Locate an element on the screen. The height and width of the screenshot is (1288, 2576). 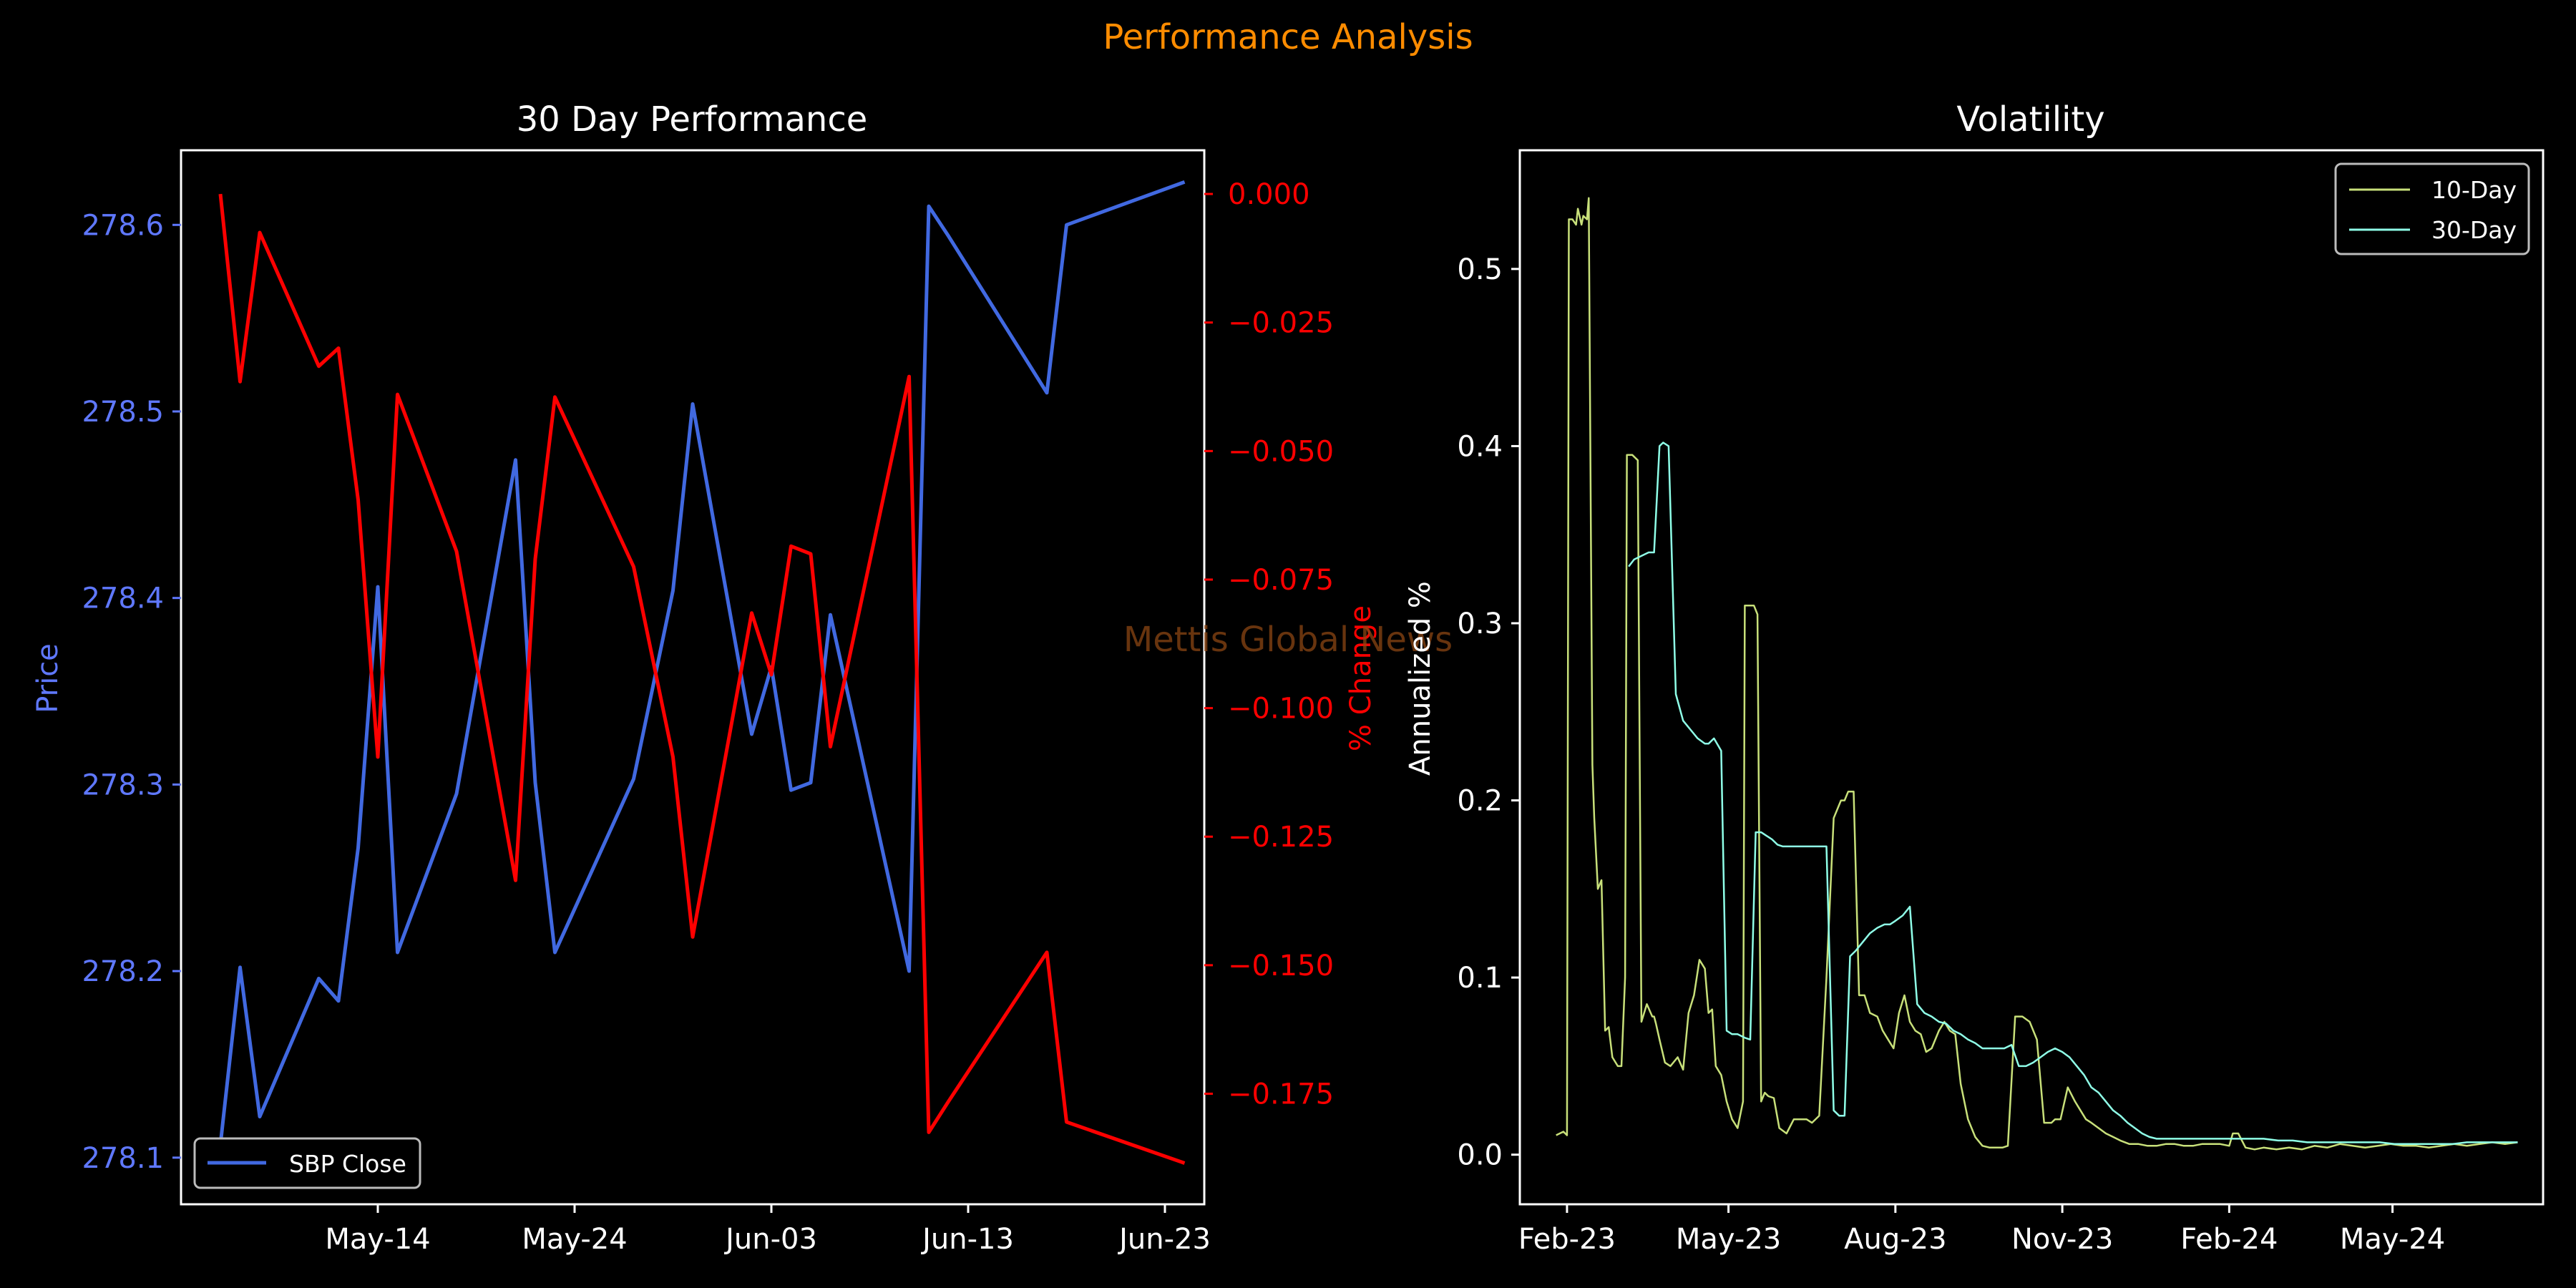
y-tick-label: 278.1 is located at coordinates (123, 1158).